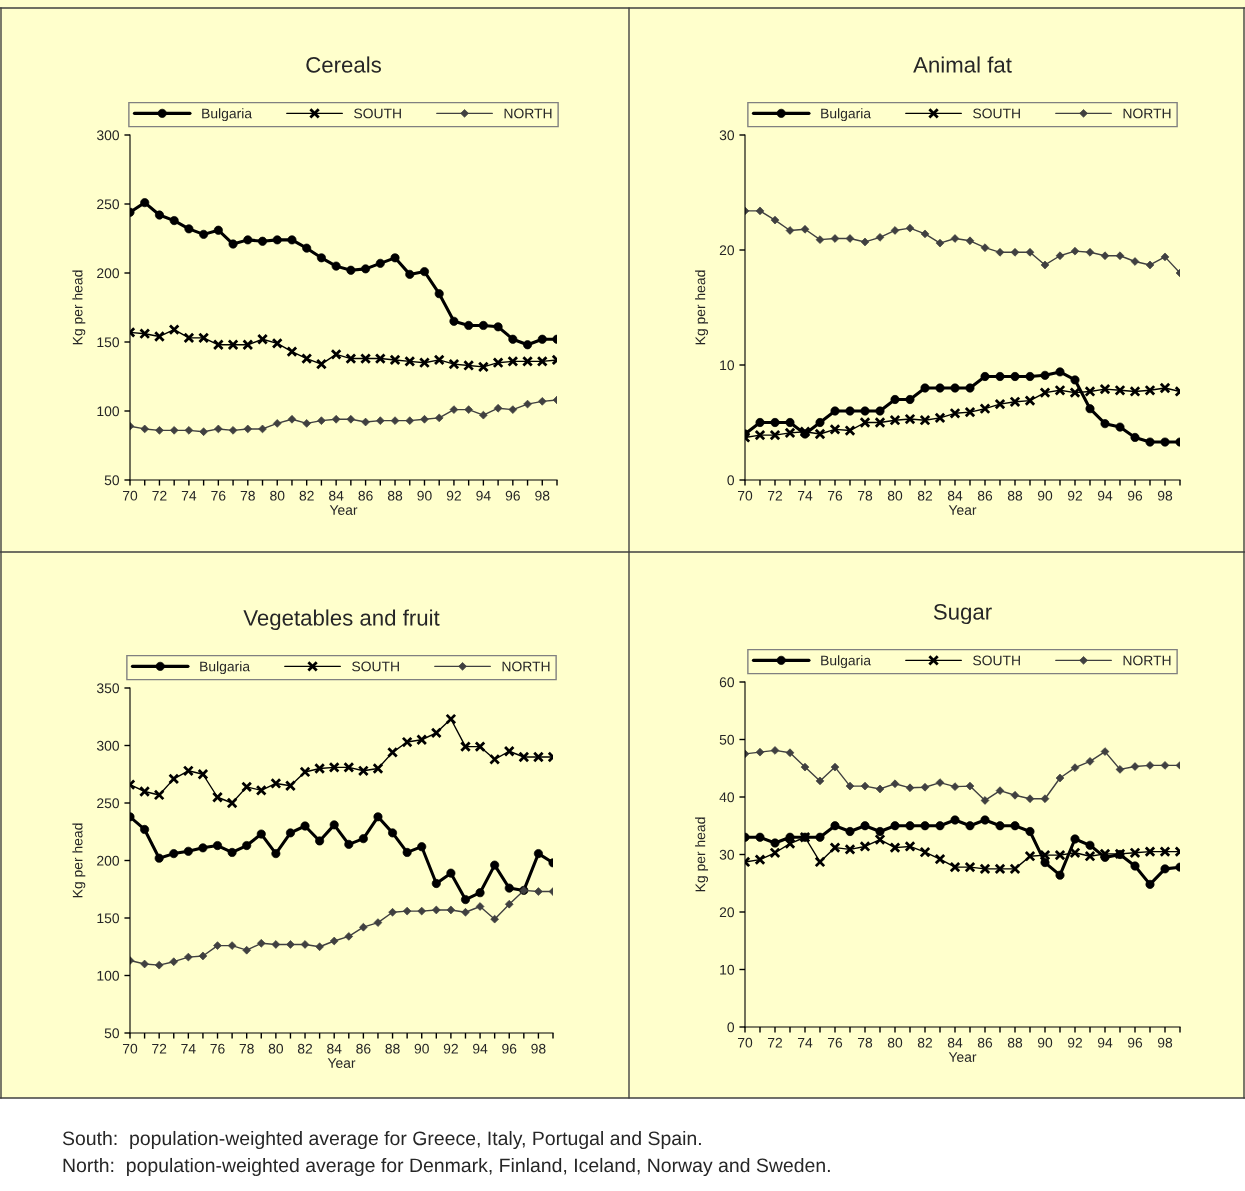 Image resolution: width=1245 pixels, height=1191 pixels. Describe the element at coordinates (108, 688) in the screenshot. I see `y-tick-label: 350` at that location.